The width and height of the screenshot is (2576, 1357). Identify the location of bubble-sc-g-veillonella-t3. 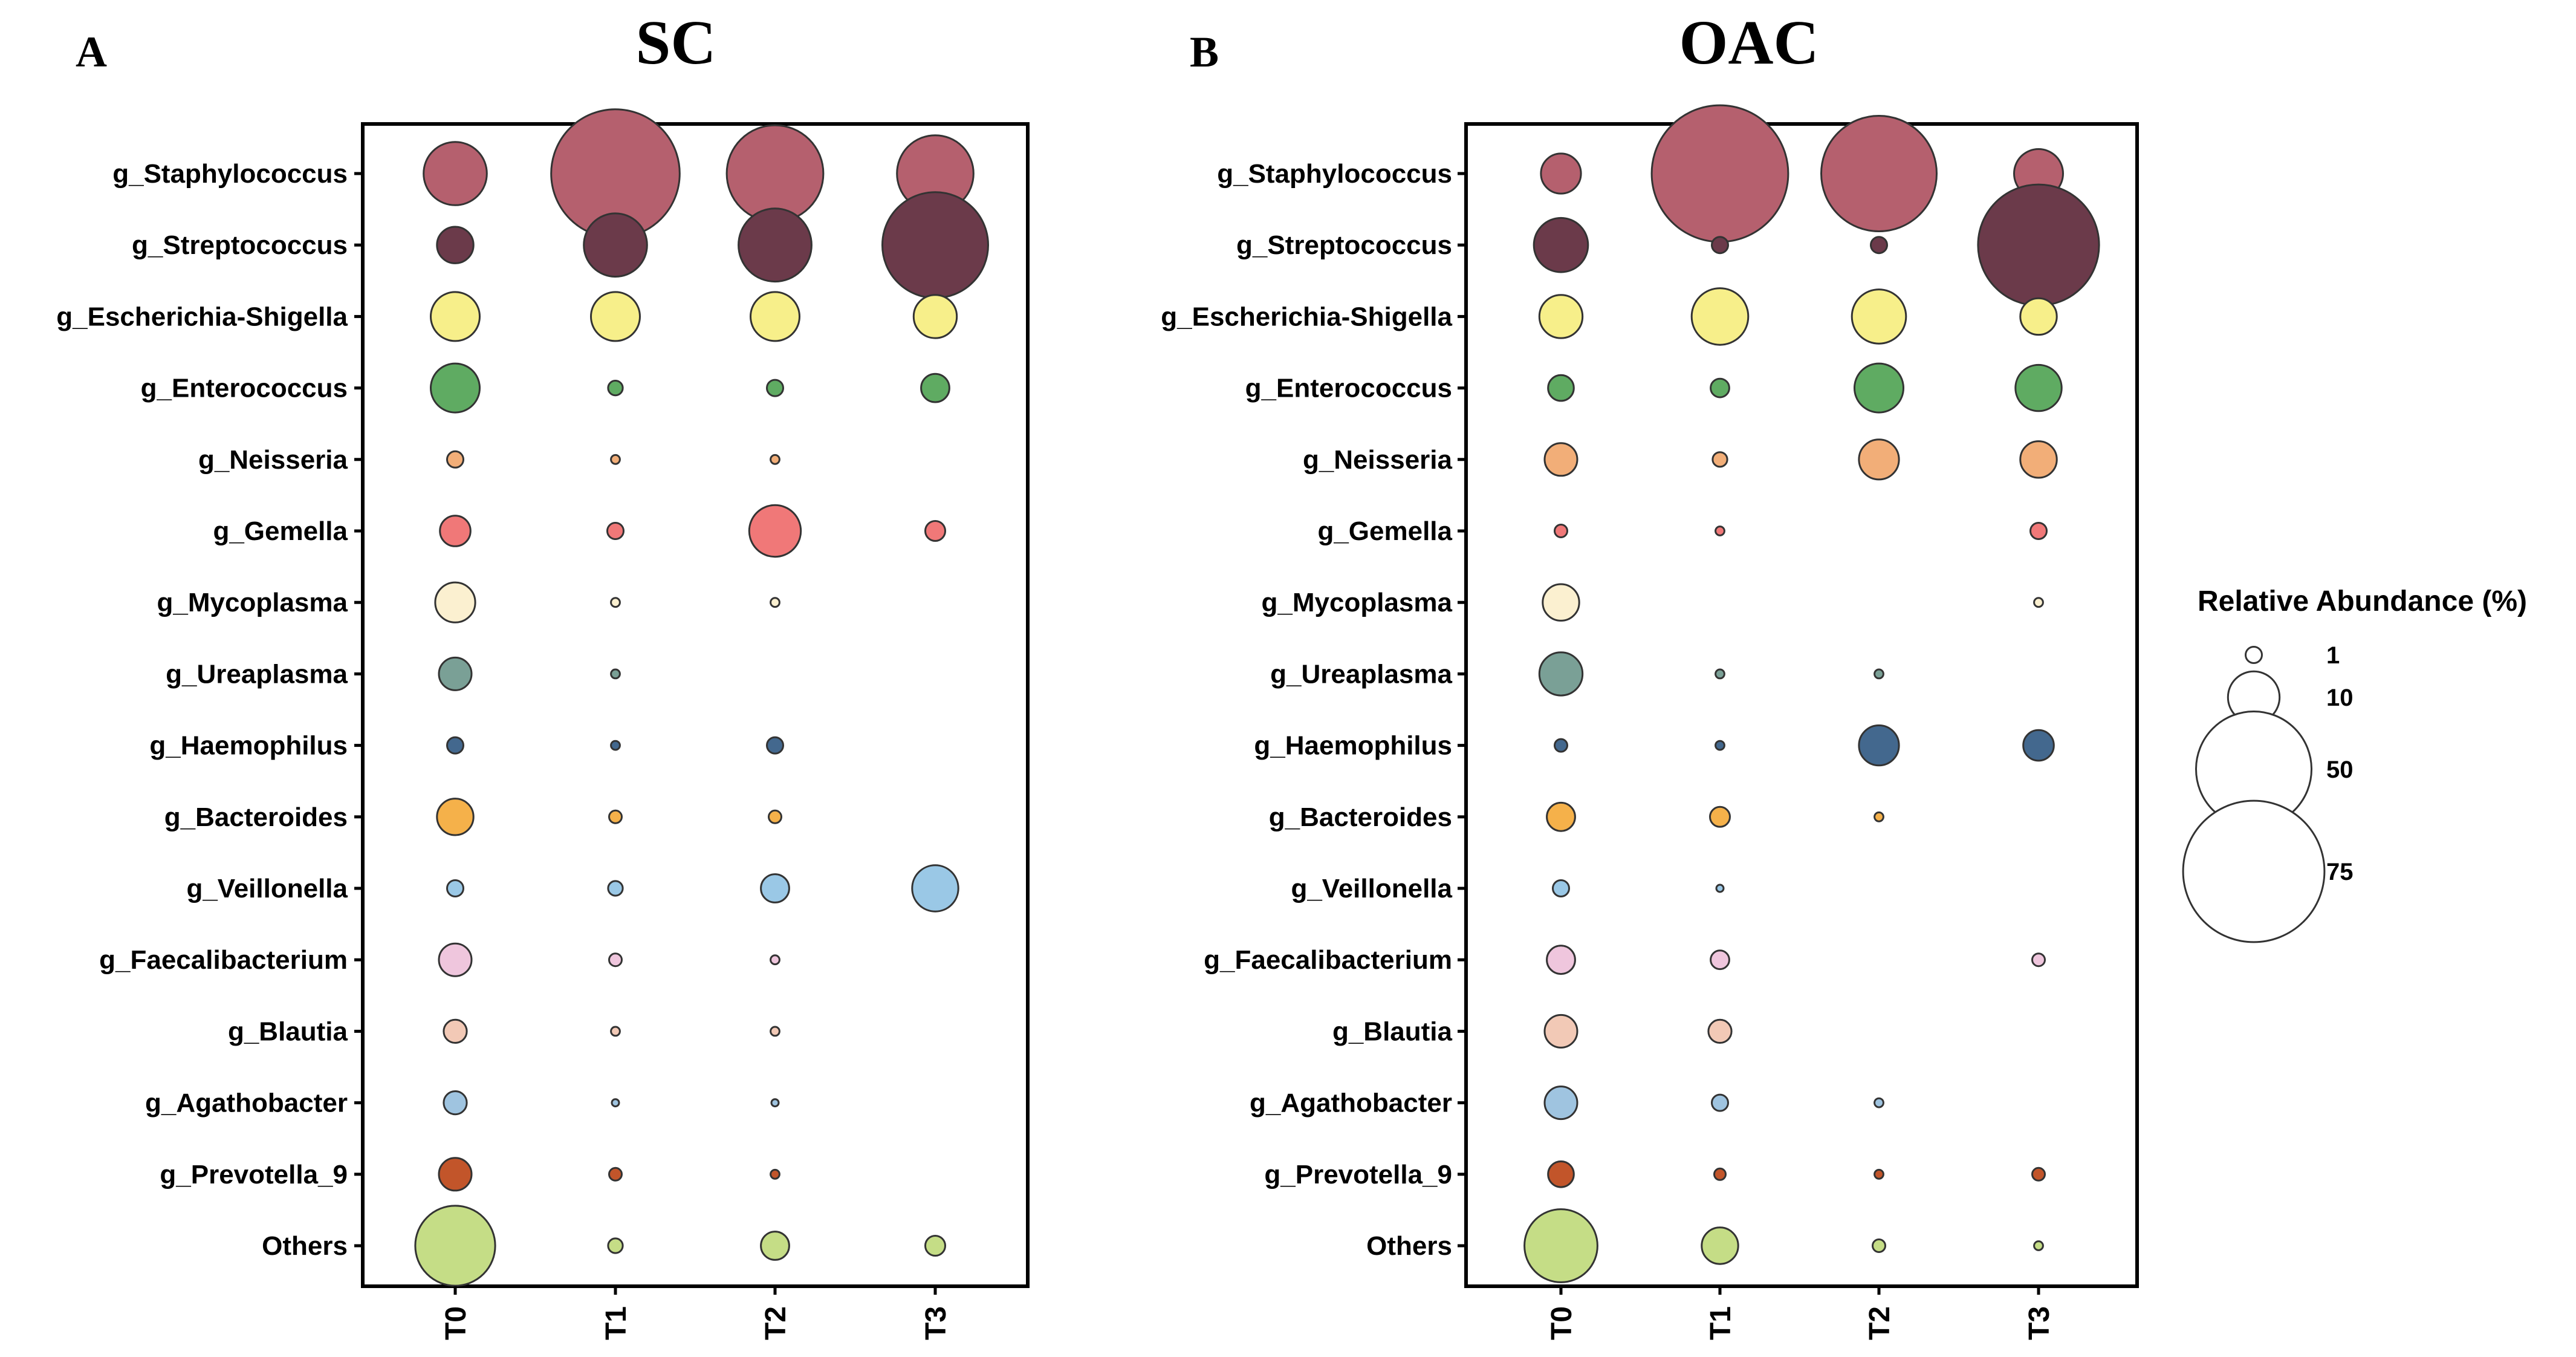
(935, 888).